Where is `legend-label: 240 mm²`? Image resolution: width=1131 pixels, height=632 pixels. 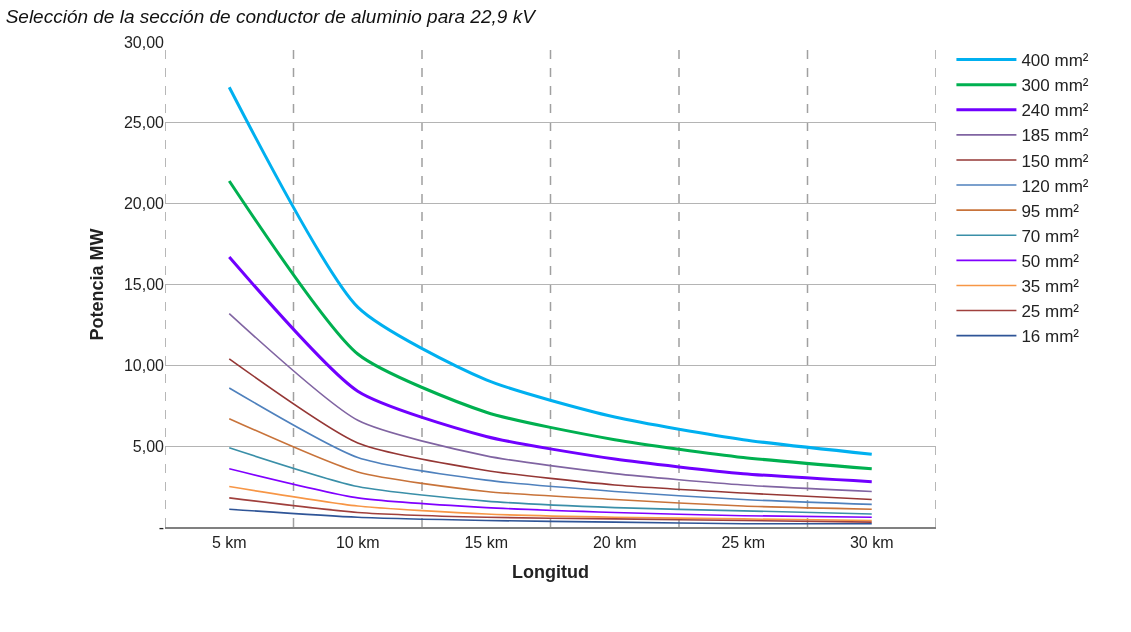
legend-label: 240 mm² is located at coordinates (1055, 111).